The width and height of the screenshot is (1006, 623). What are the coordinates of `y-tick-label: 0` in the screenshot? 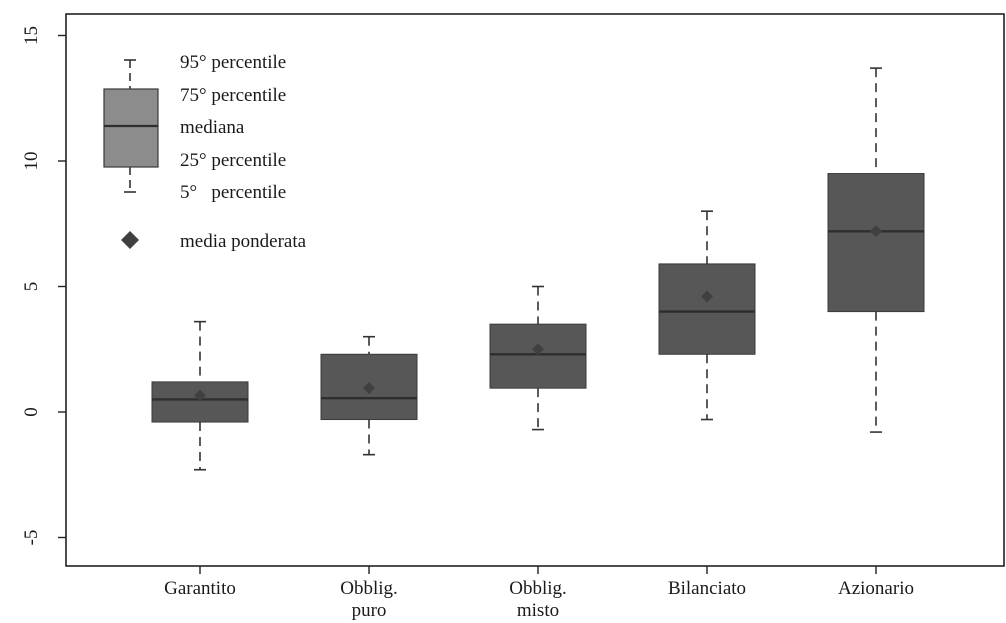 It's located at (31, 412).